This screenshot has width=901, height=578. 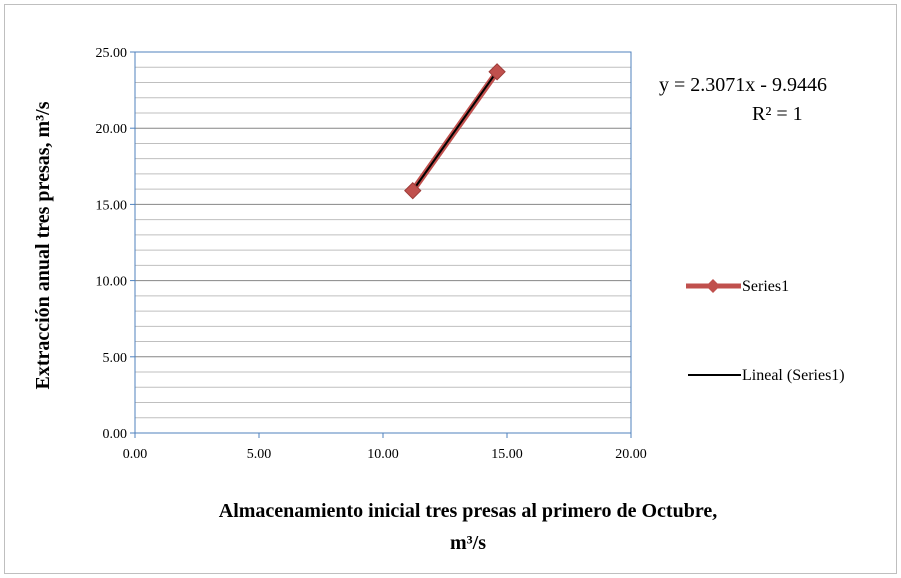 I want to click on x-tick-label: 5.00, so click(x=259, y=454).